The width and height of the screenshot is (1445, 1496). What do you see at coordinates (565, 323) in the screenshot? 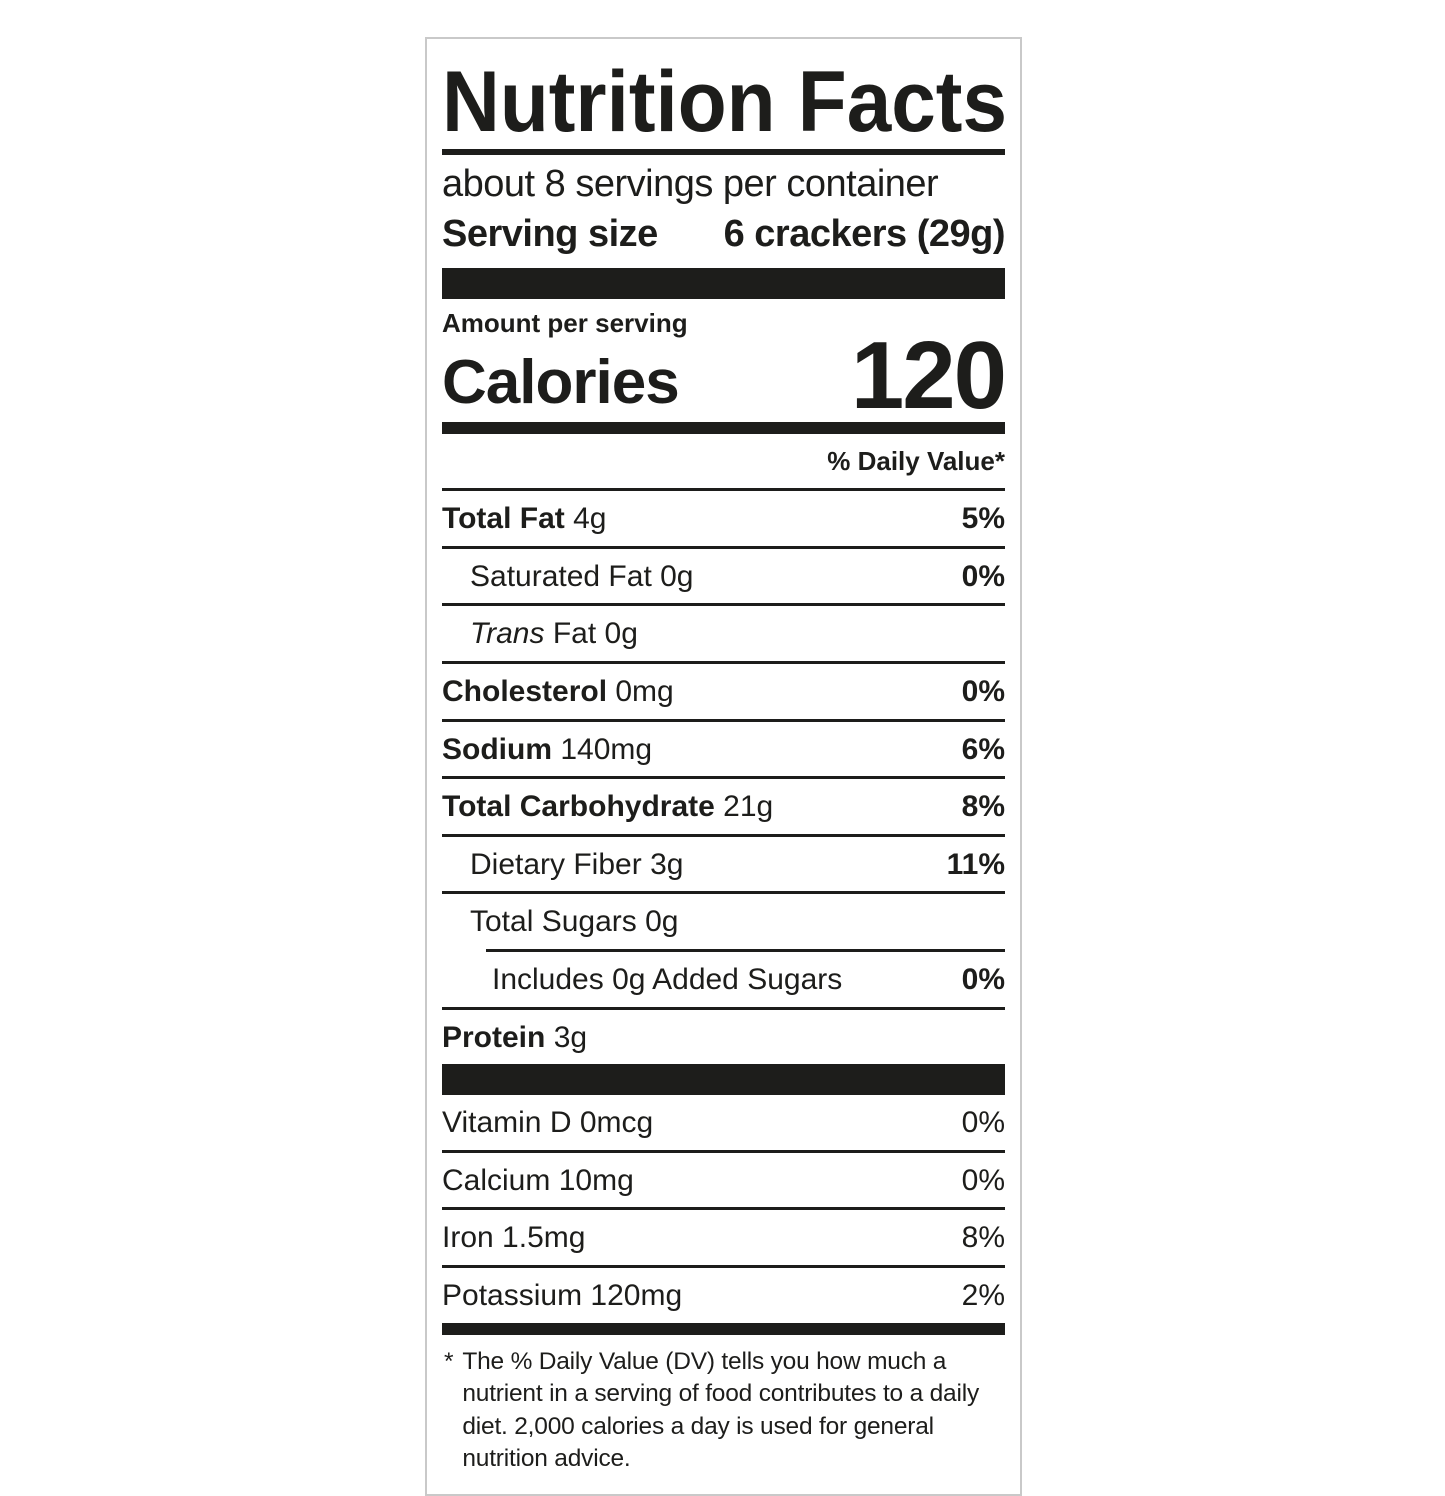
I see `amount-per-serving-label: Amount per serving` at bounding box center [565, 323].